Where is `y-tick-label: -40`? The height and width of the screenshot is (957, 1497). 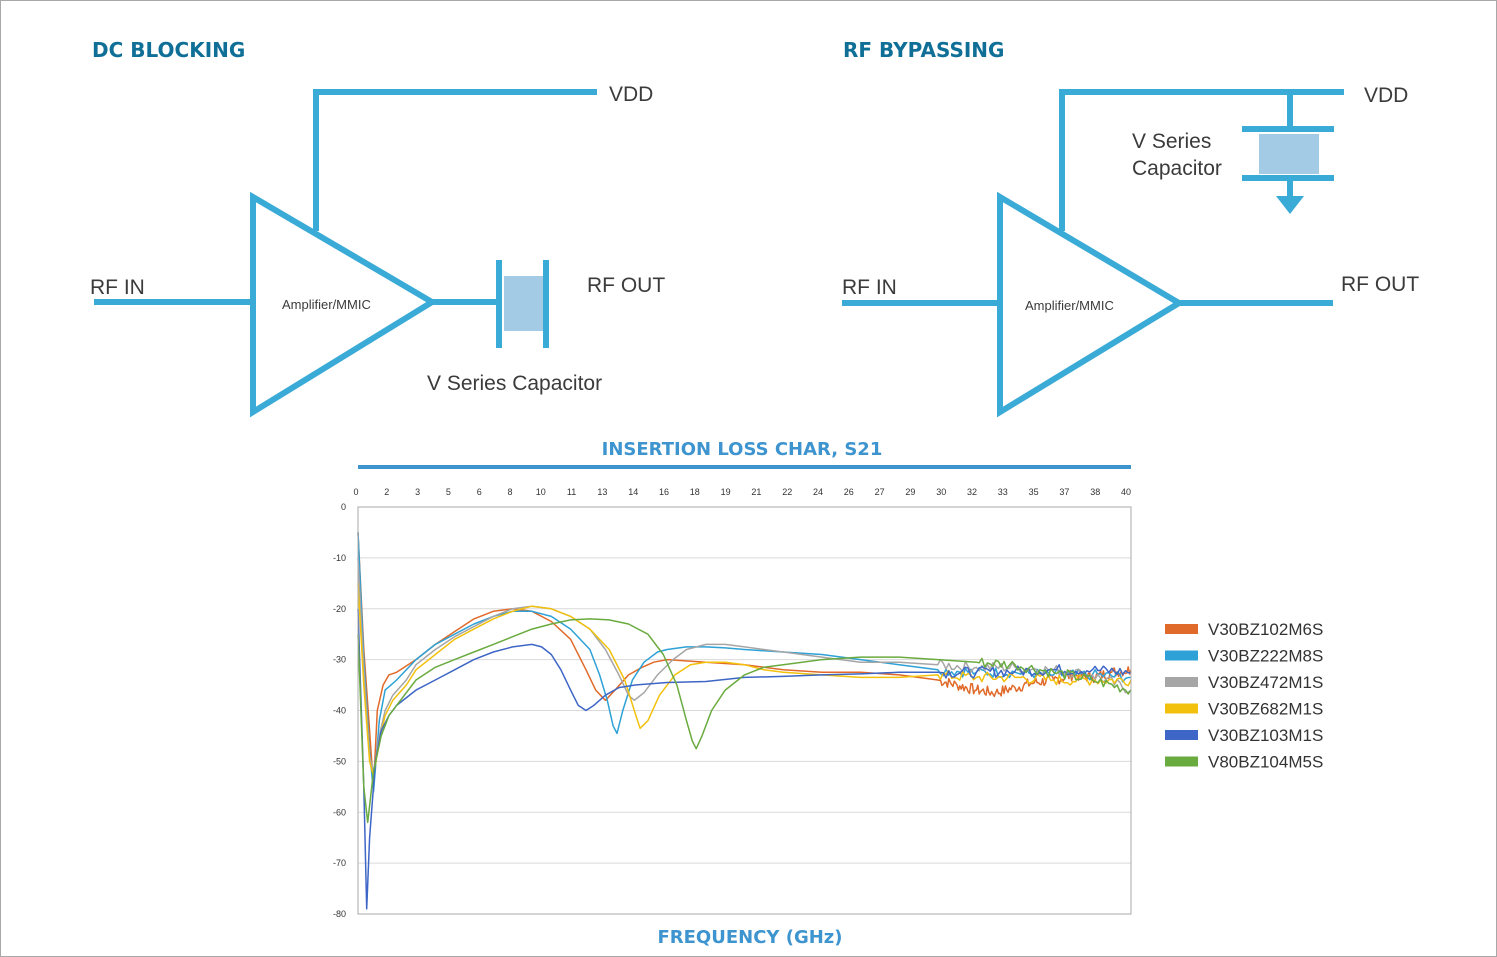 y-tick-label: -40 is located at coordinates (339, 711).